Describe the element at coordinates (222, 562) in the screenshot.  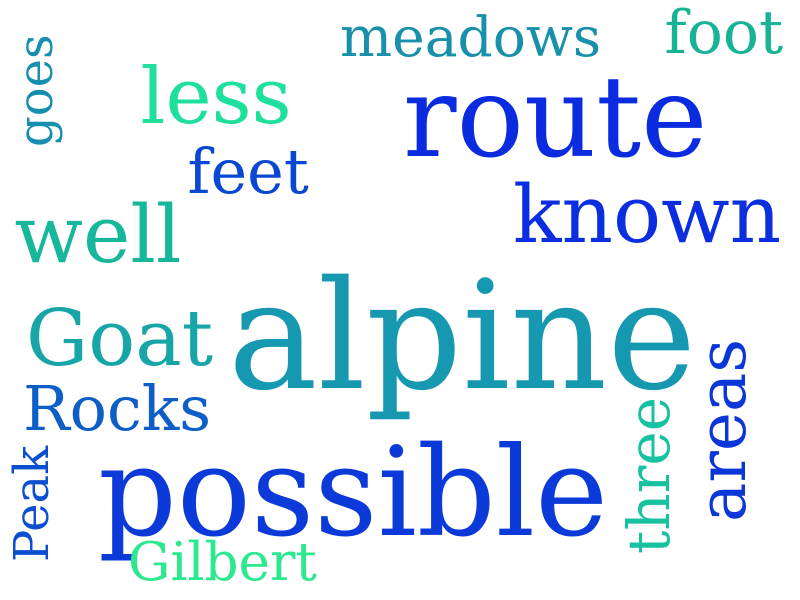
I see `word-gilbert: Gilbert` at that location.